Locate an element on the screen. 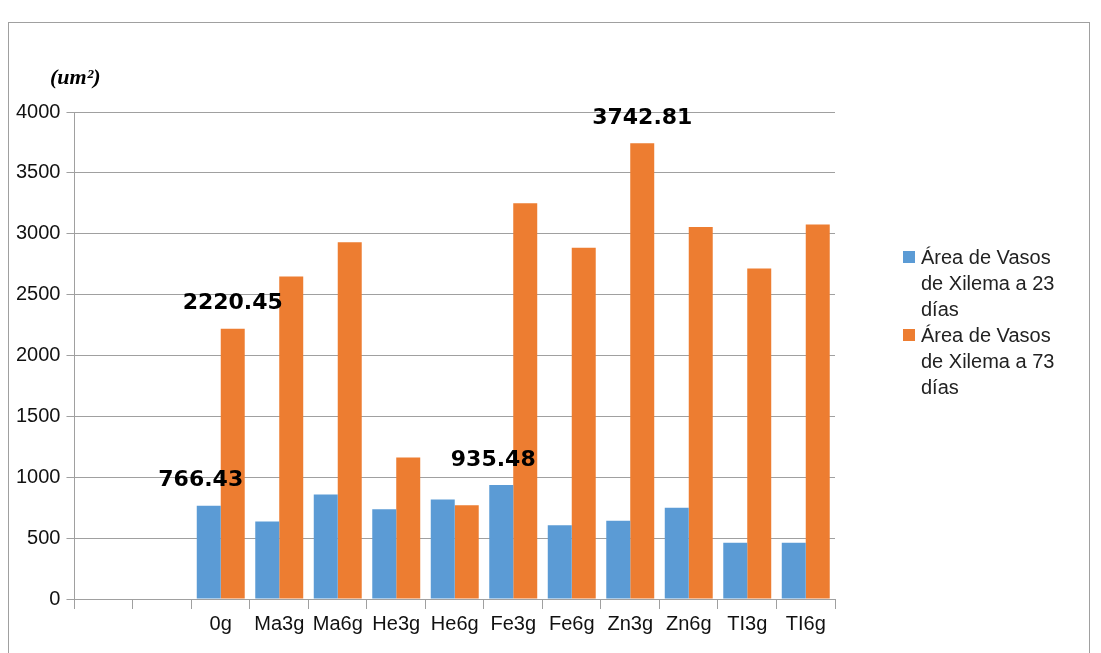 Image resolution: width=1101 pixels, height=653 pixels. y-tick-label: 500 is located at coordinates (44, 536).